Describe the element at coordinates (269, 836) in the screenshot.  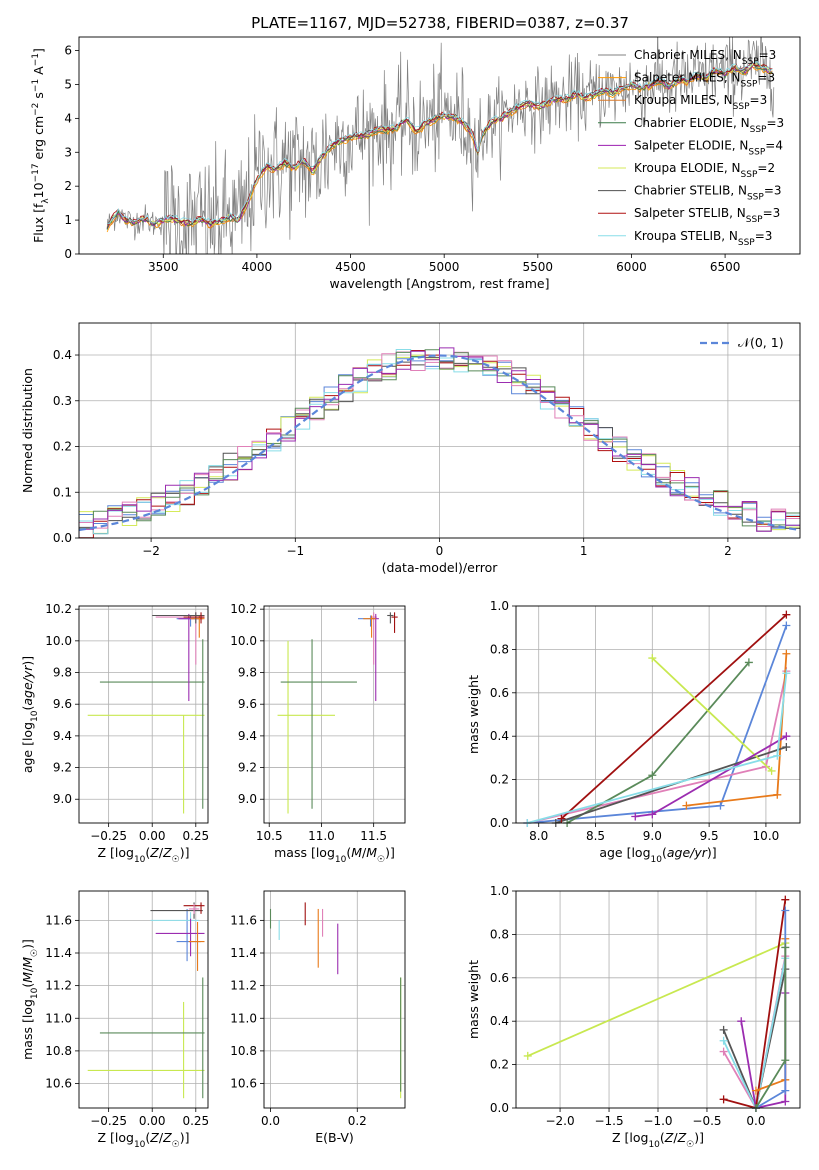
I see `age_vs_mass-xtick-label: 10.5` at that location.